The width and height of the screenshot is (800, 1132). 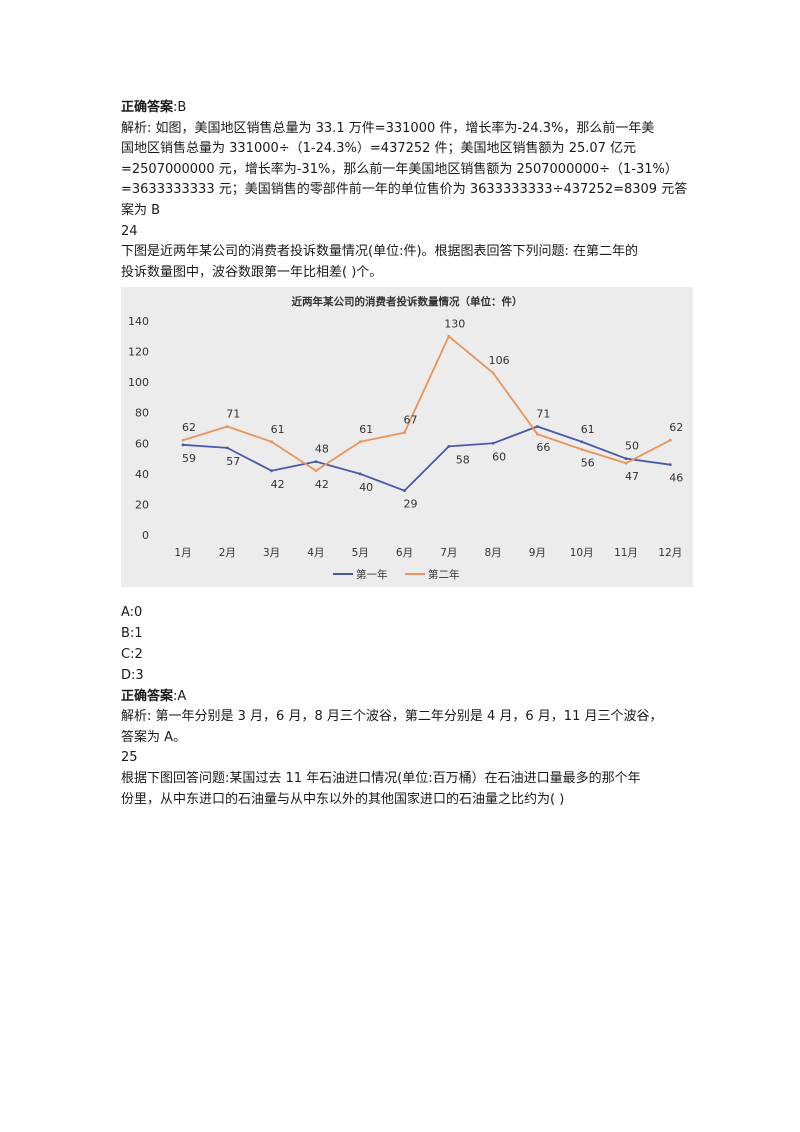 What do you see at coordinates (322, 449) in the screenshot?
I see `data-label: 48` at bounding box center [322, 449].